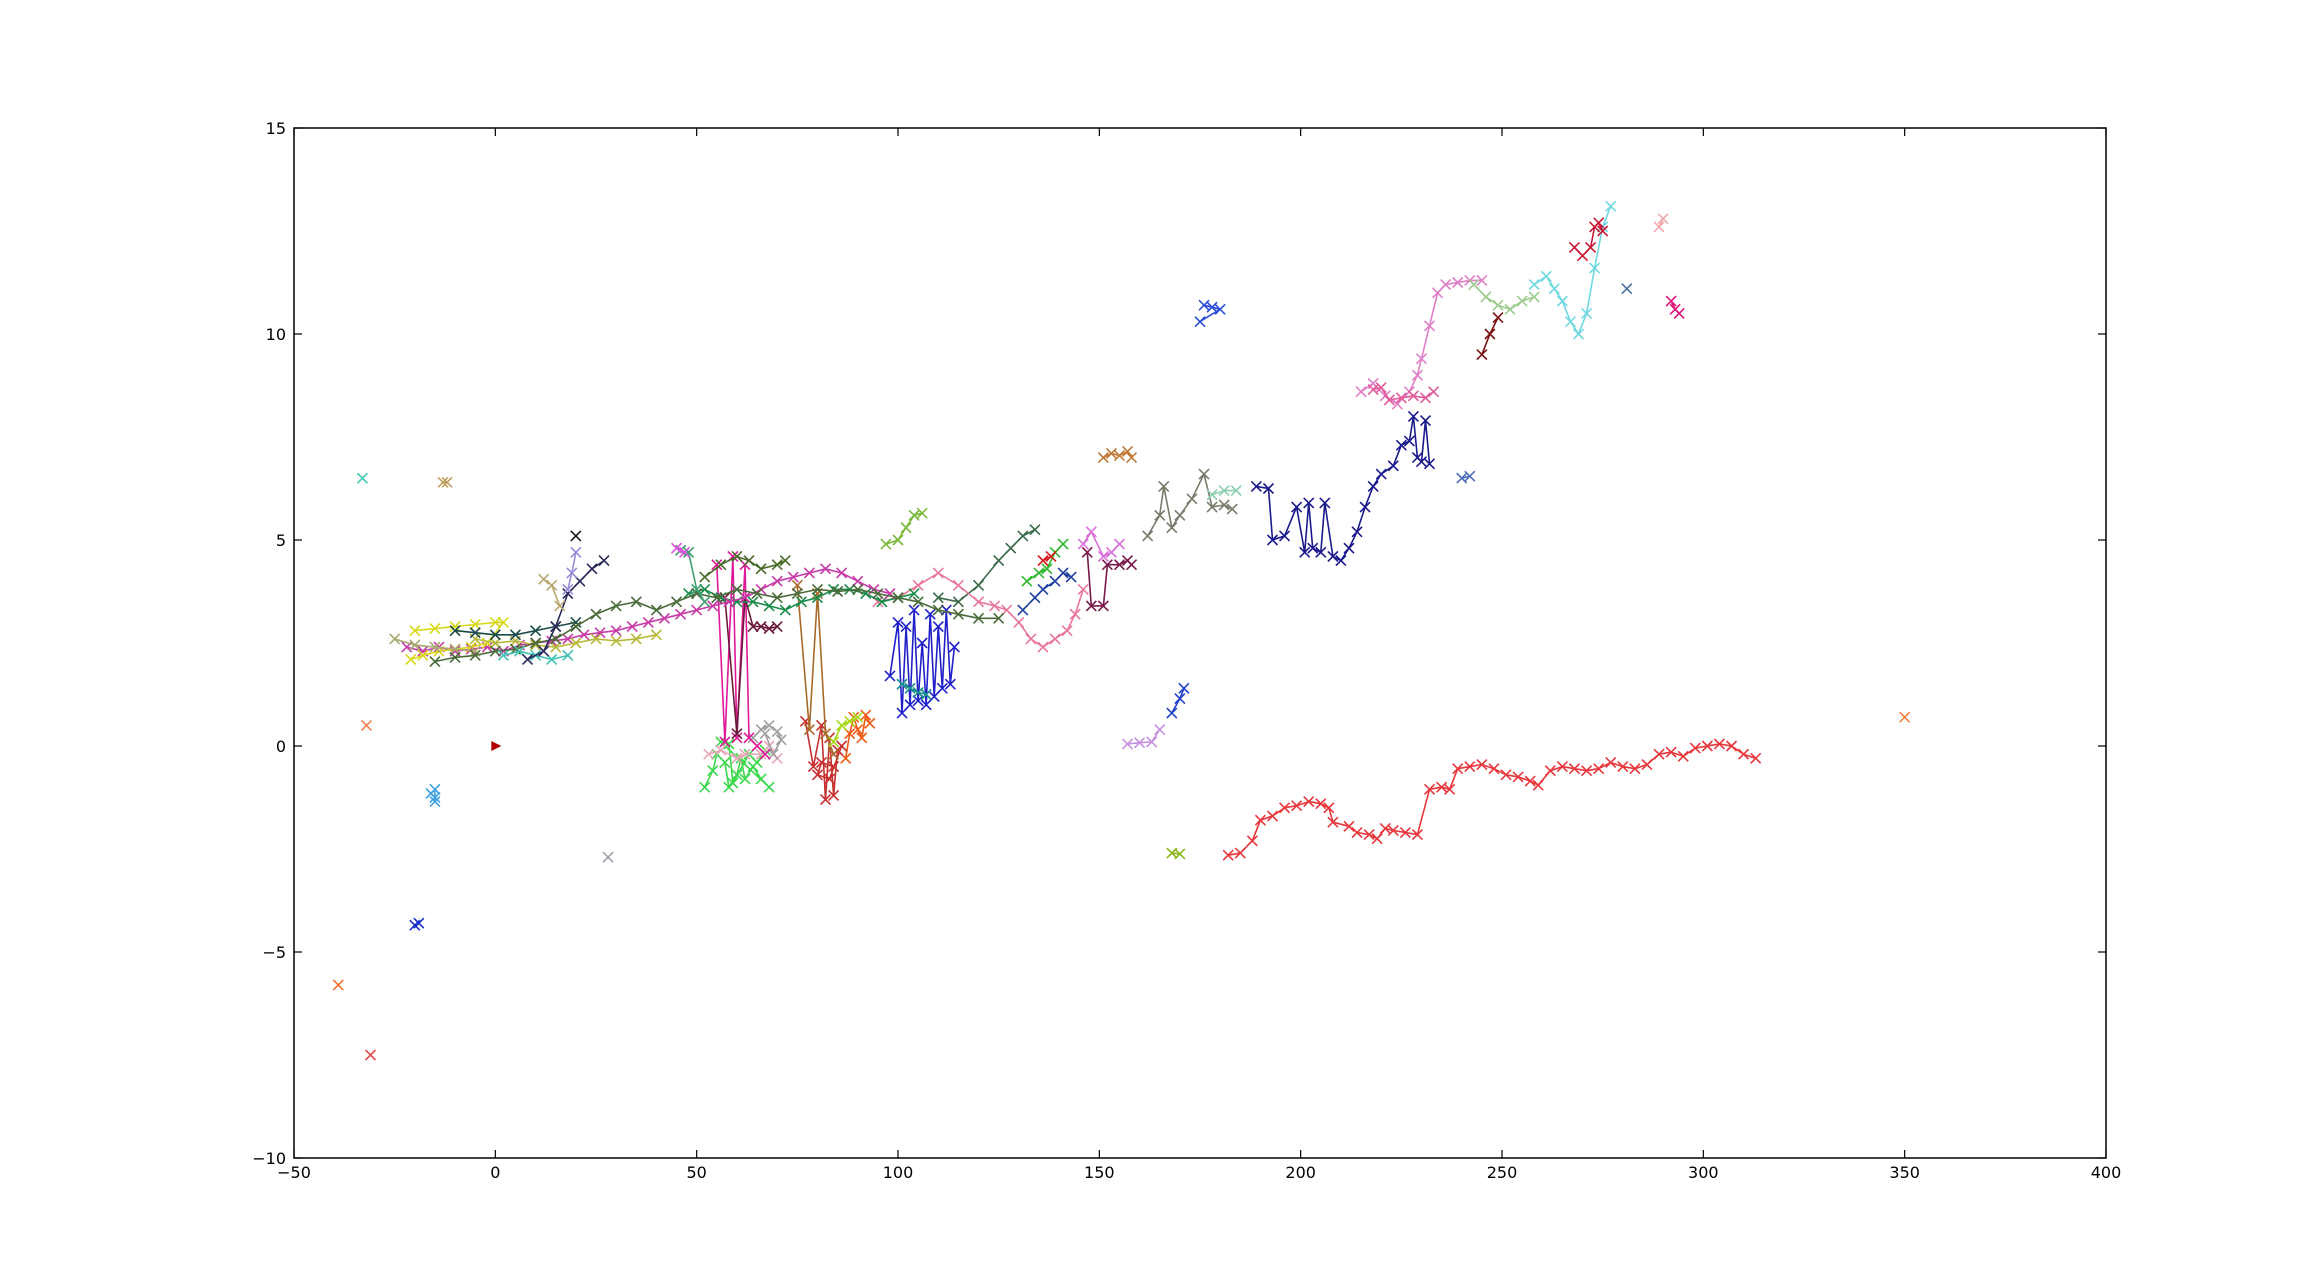 The height and width of the screenshot is (1277, 2318). What do you see at coordinates (696, 1172) in the screenshot?
I see `x-tick-label: 50` at bounding box center [696, 1172].